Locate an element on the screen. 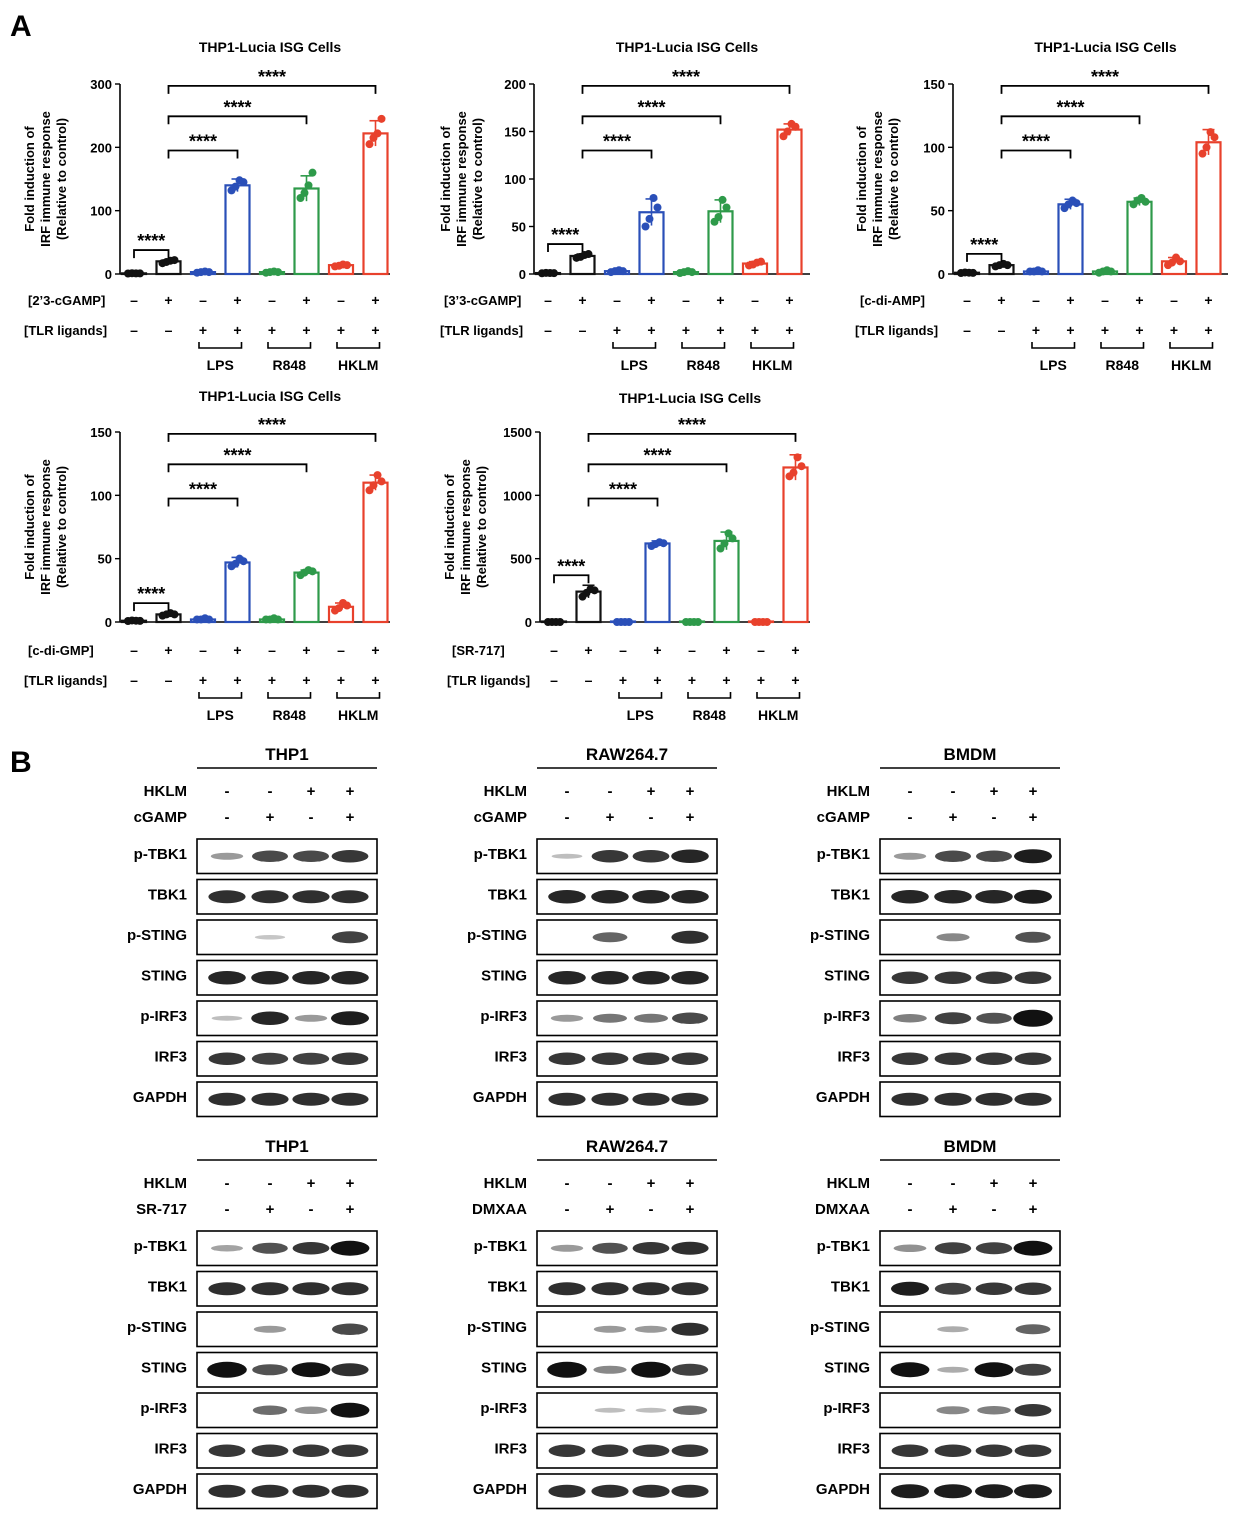  group-label: HKLM is located at coordinates (1191, 365).